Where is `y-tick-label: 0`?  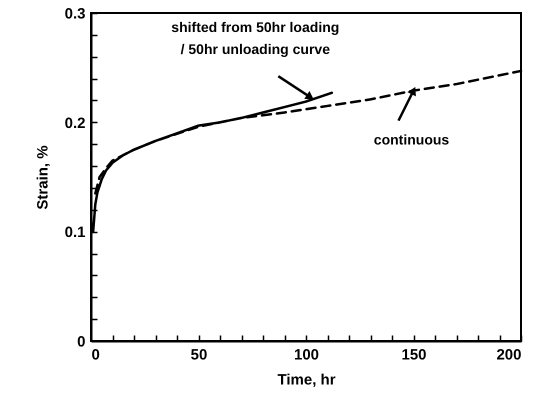 y-tick-label: 0 is located at coordinates (81, 342).